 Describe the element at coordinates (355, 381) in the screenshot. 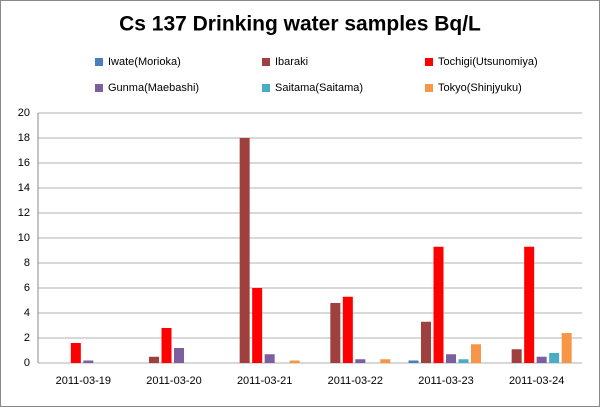

I see `x-tick-label: 2011-03-22` at that location.